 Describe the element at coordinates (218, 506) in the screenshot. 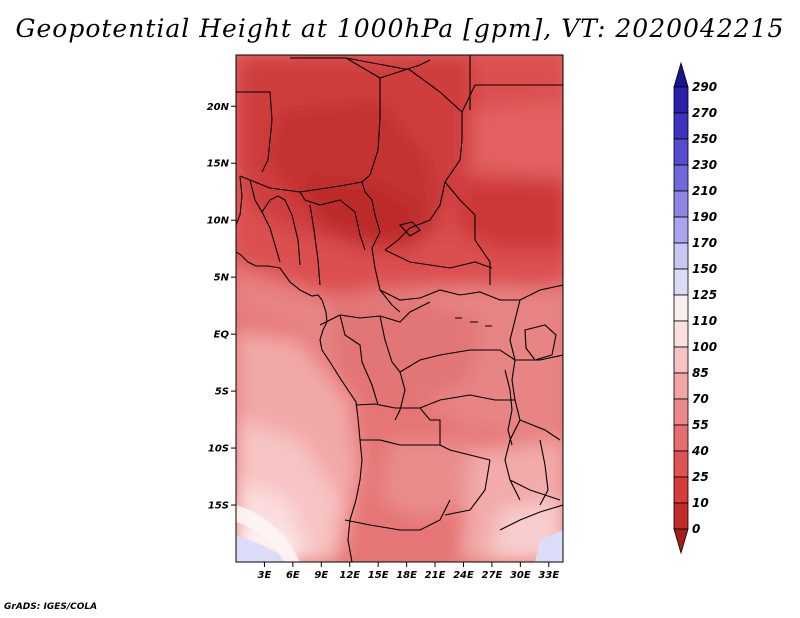

I see `lat-label: 15S` at that location.